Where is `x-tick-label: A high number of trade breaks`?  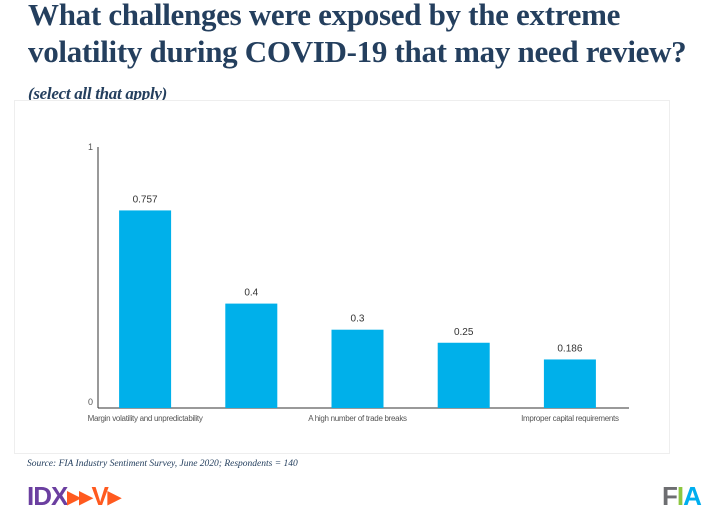 x-tick-label: A high number of trade breaks is located at coordinates (357, 418).